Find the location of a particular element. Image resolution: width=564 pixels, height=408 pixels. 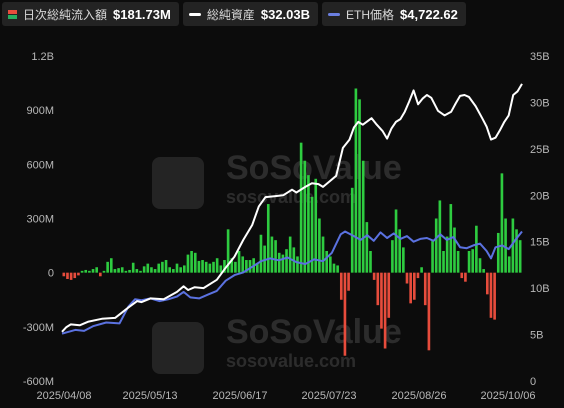

left-axis-tick-label: 0 is located at coordinates (51, 274).